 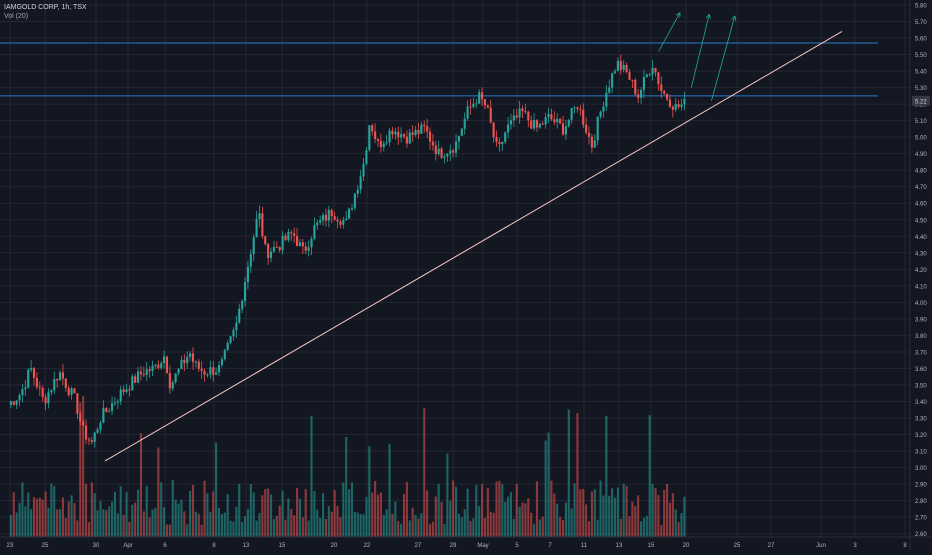 I want to click on y-tick-label: 2.90, so click(x=921, y=486).